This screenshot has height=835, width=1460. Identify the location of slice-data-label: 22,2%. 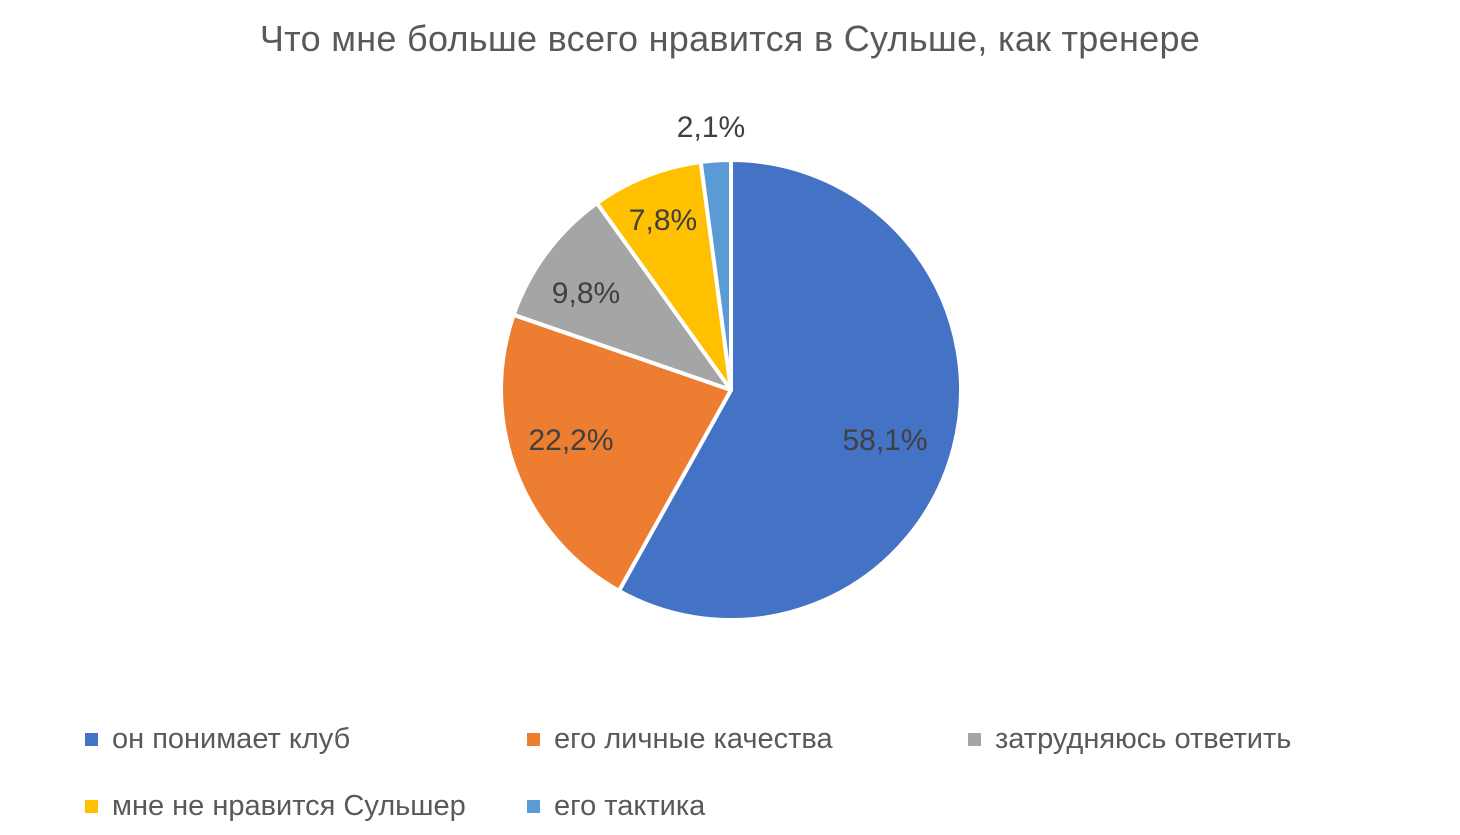
(570, 440).